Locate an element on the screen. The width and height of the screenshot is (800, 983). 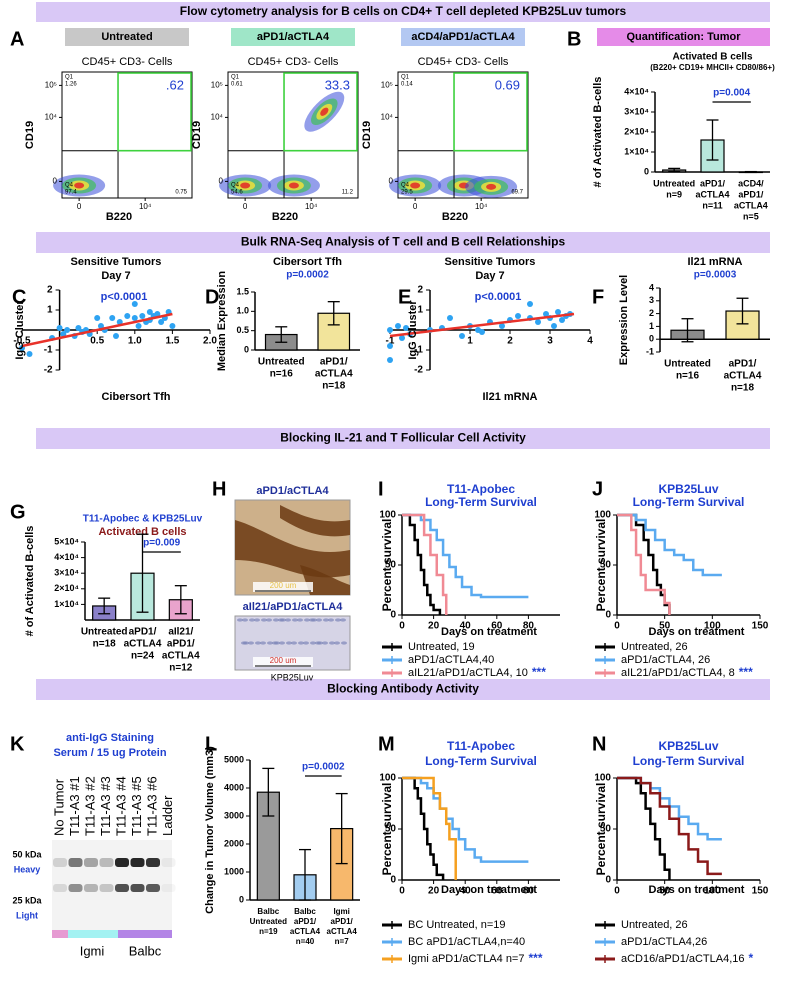
category-label: Untreated is located at coordinates (674, 183).